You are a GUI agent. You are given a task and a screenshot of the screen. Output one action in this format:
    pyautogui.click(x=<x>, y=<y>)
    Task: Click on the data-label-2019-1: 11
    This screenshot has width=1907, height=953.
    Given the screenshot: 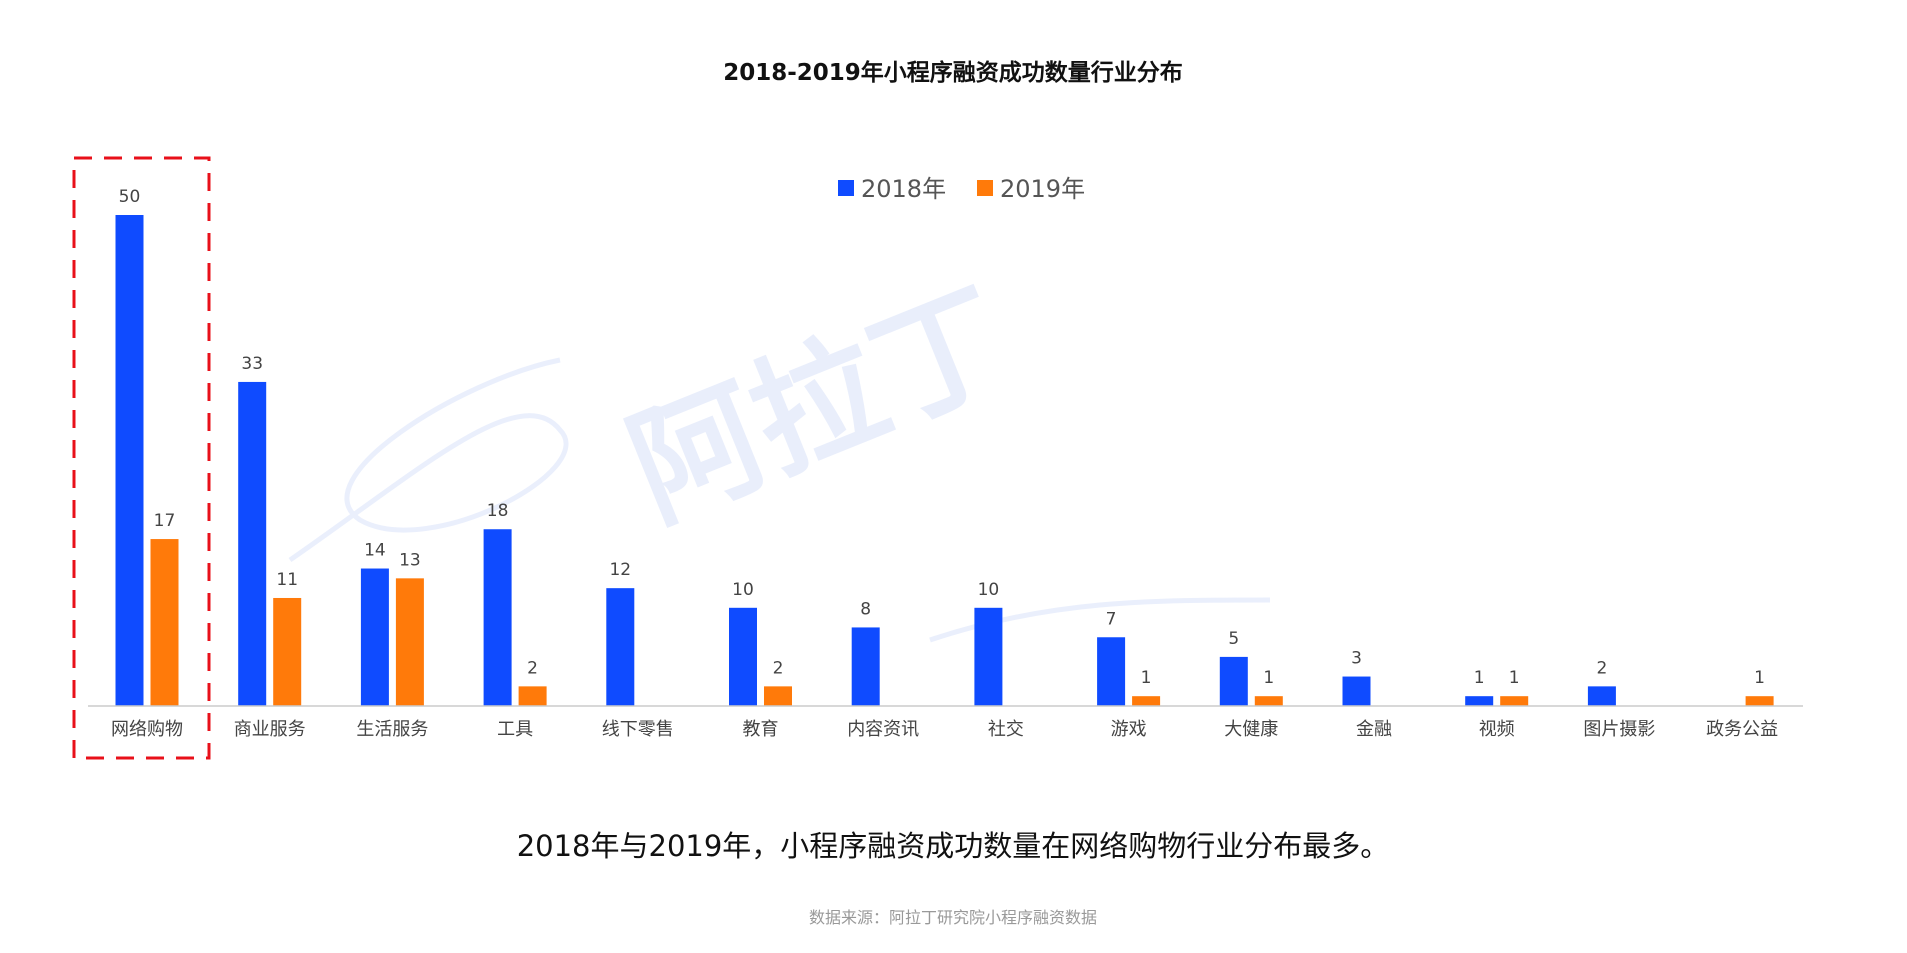 What is the action you would take?
    pyautogui.click(x=287, y=580)
    